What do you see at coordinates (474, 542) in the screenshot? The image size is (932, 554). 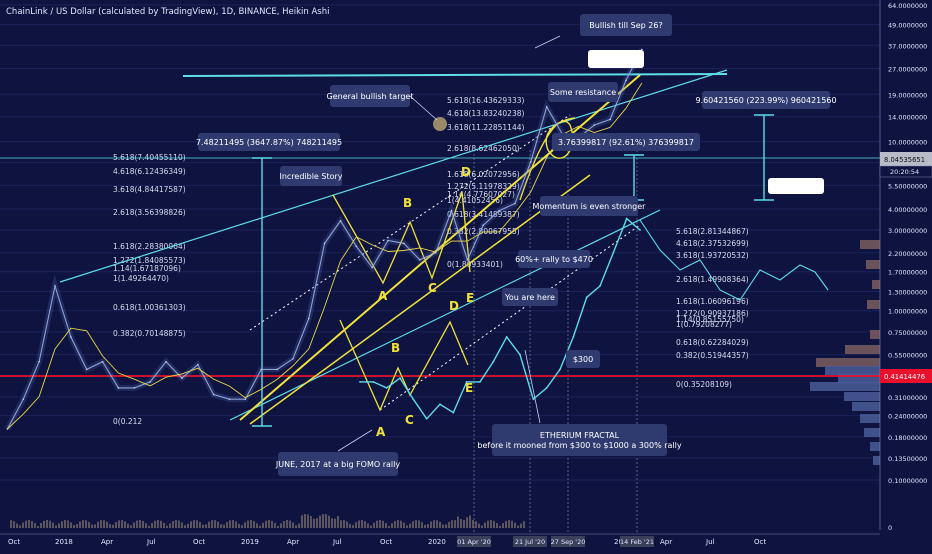 I see `x-highlight-label: 01 Apr '20` at bounding box center [474, 542].